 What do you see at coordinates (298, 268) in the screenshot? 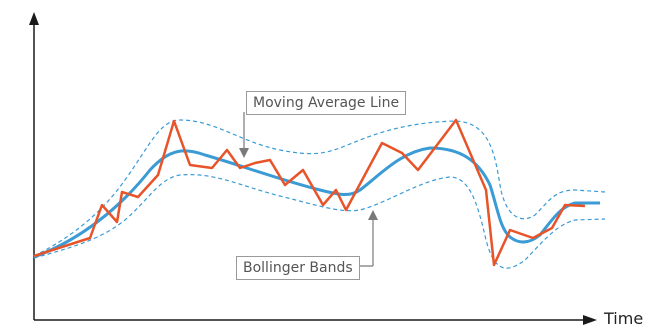
I see `bollinger-bands-label: Bollinger Bands` at bounding box center [298, 268].